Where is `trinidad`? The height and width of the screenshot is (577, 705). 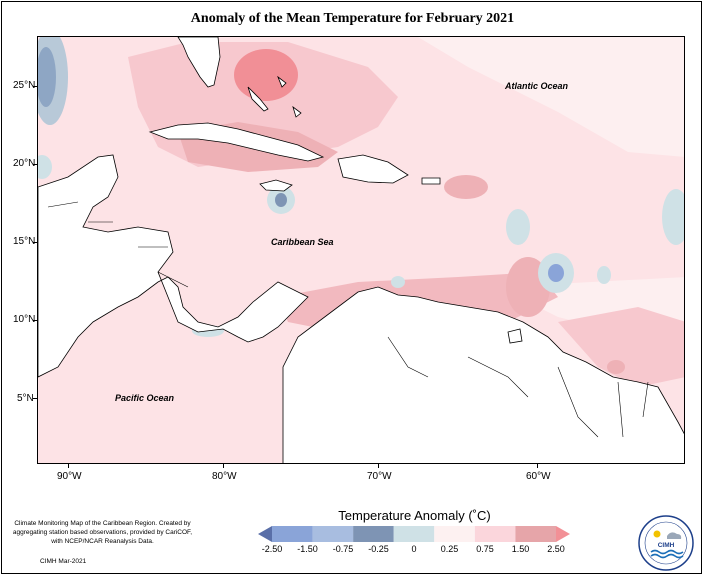
trinidad is located at coordinates (515, 336).